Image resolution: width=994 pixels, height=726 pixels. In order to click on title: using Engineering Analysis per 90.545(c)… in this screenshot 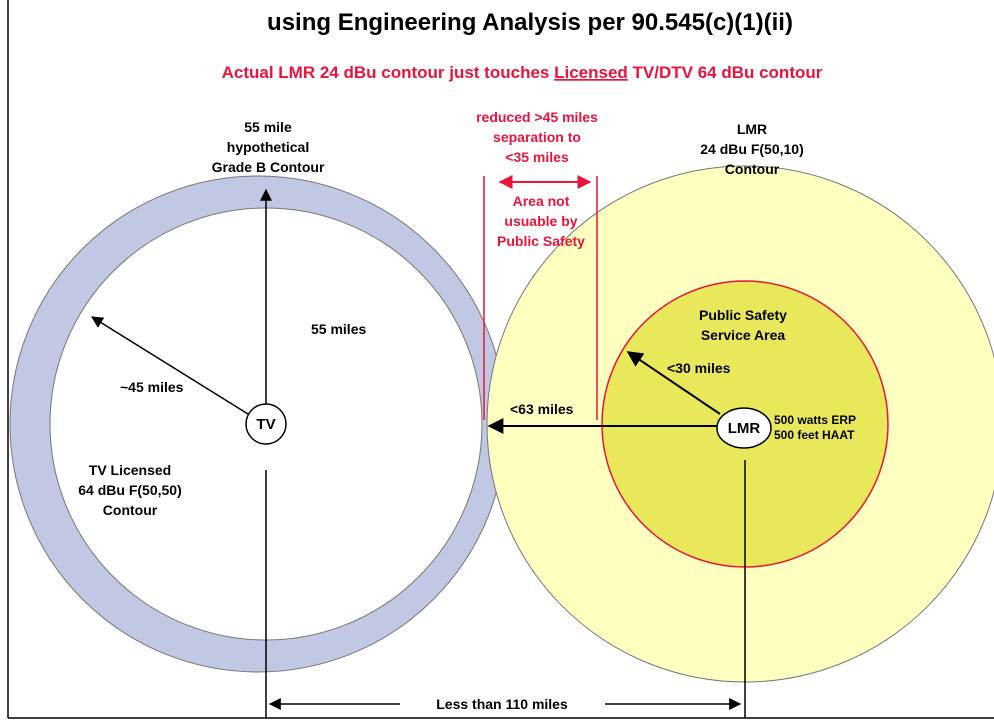, I will do `click(530, 22)`.